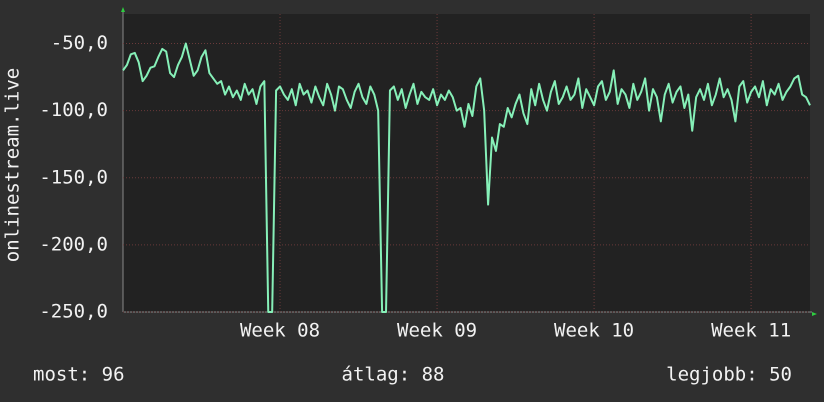 The height and width of the screenshot is (402, 824). What do you see at coordinates (73, 177) in the screenshot?
I see `y-tick-label: -150,0` at bounding box center [73, 177].